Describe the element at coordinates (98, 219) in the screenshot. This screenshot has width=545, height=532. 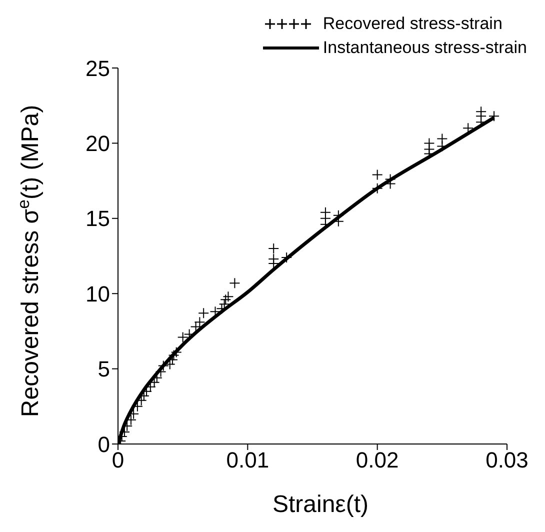
I see `y-tick-label: 15` at that location.